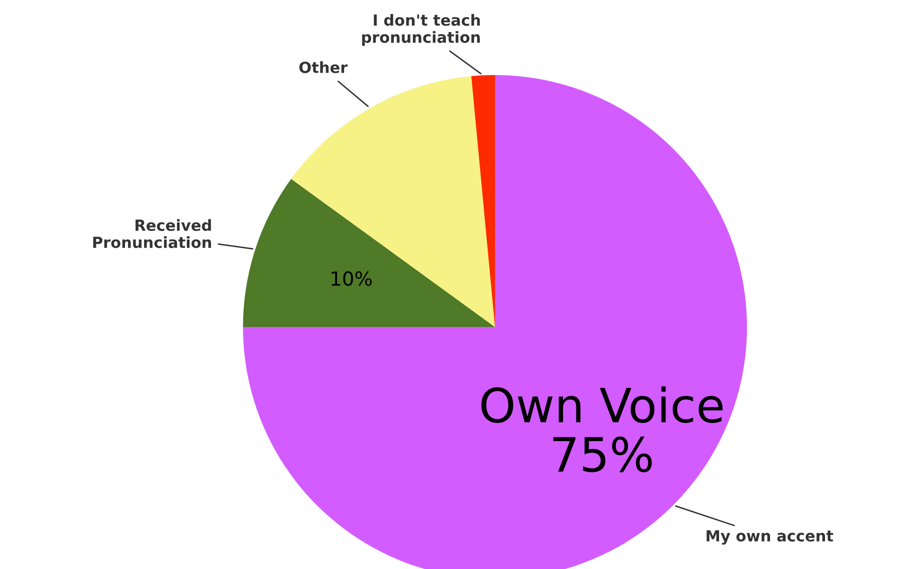 The image size is (917, 569). I want to click on slice-label: Received Pronunciation, so click(152, 233).